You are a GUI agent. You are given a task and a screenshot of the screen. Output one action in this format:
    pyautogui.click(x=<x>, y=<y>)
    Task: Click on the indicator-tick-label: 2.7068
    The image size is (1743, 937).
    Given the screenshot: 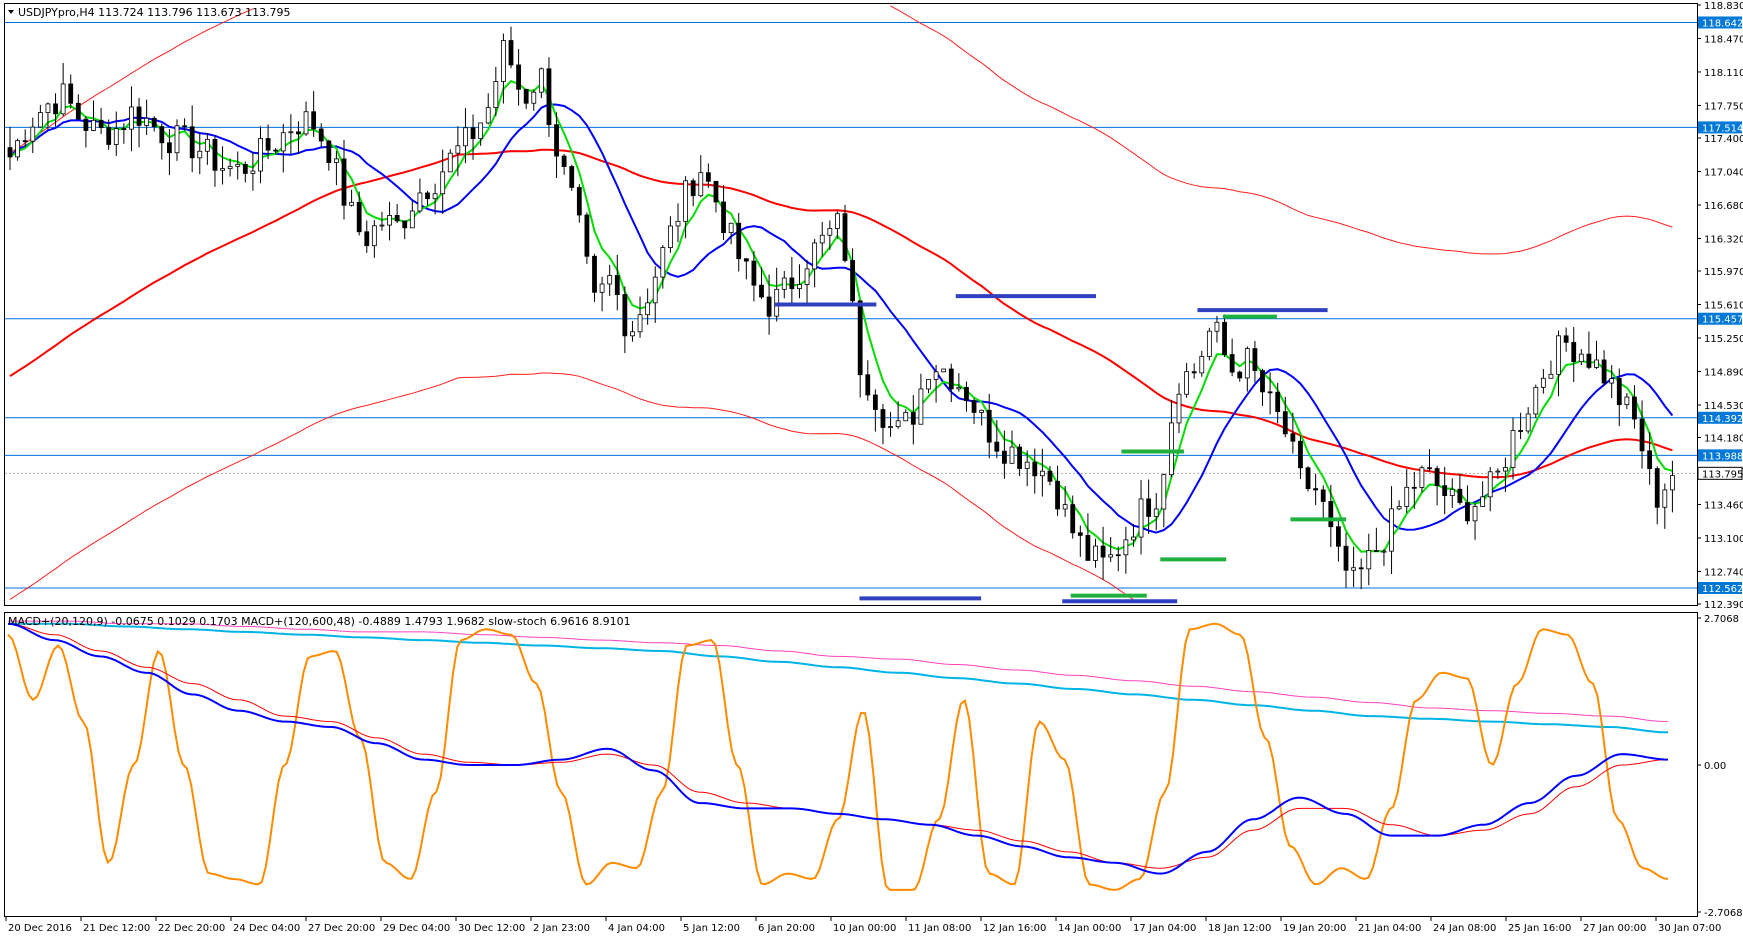 What is the action you would take?
    pyautogui.click(x=1721, y=619)
    